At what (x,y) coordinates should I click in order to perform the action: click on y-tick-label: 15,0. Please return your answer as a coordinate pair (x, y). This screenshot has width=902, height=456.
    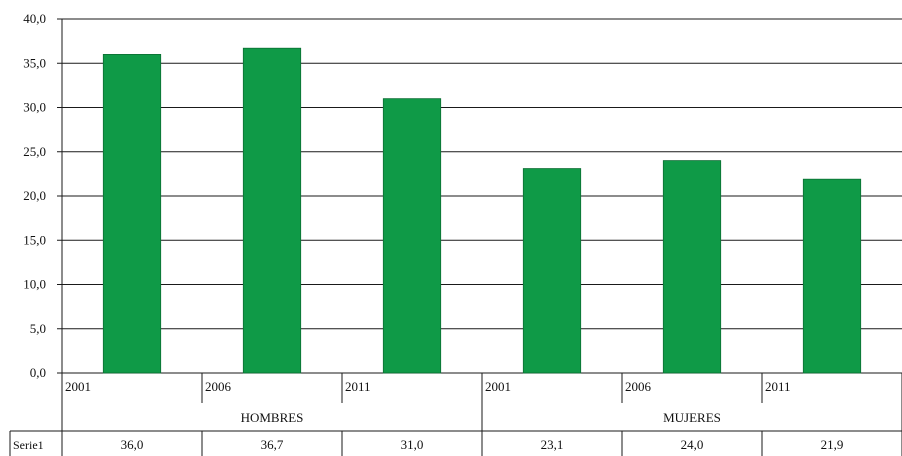
    Looking at the image, I should click on (34, 239).